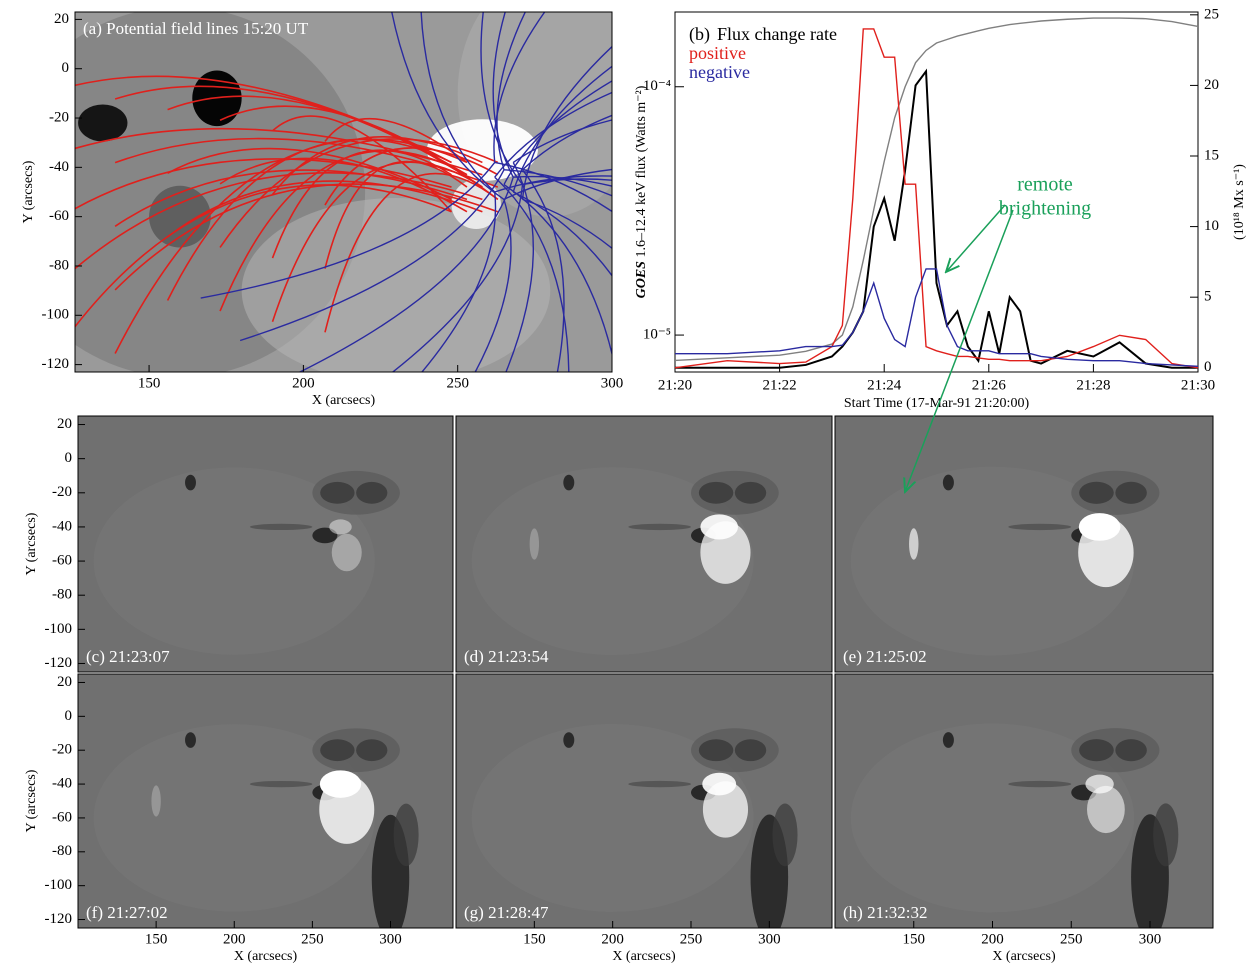  What do you see at coordinates (780, 385) in the screenshot?
I see `x-tick-label: 21:22` at bounding box center [780, 385].